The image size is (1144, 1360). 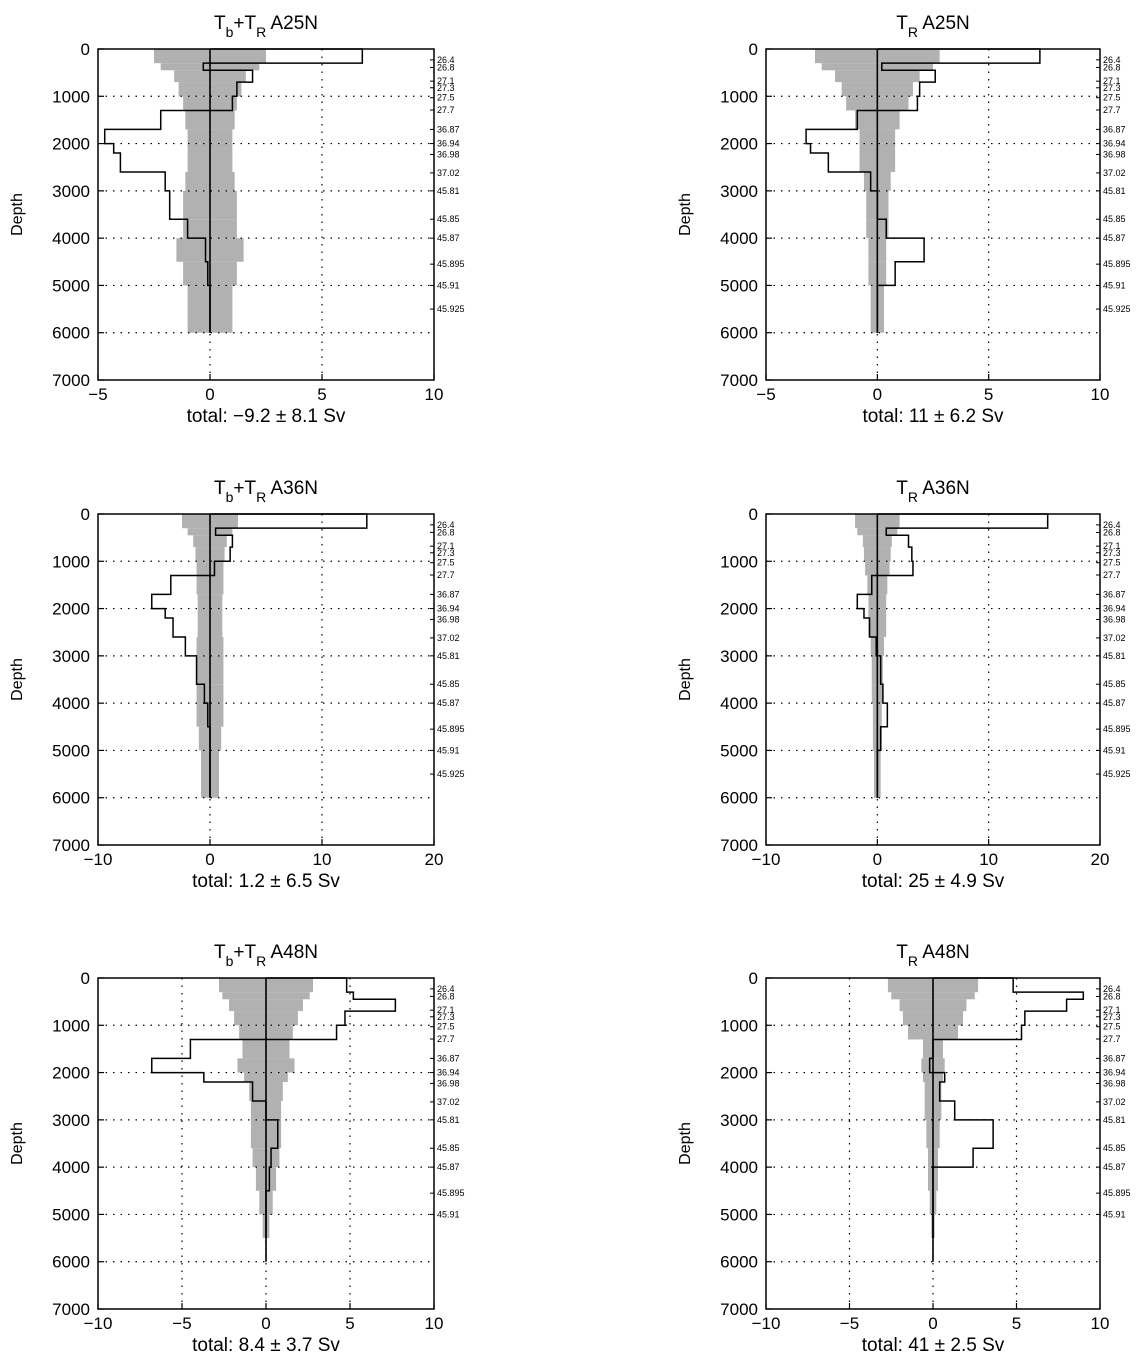 I want to click on y-tick-label: 2000, so click(x=739, y=144).